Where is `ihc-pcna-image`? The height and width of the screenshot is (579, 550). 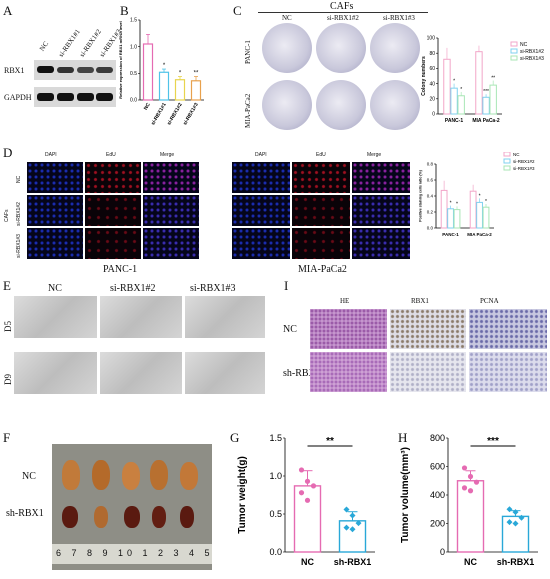
ihc-pcna-image is located at coordinates (508, 372).